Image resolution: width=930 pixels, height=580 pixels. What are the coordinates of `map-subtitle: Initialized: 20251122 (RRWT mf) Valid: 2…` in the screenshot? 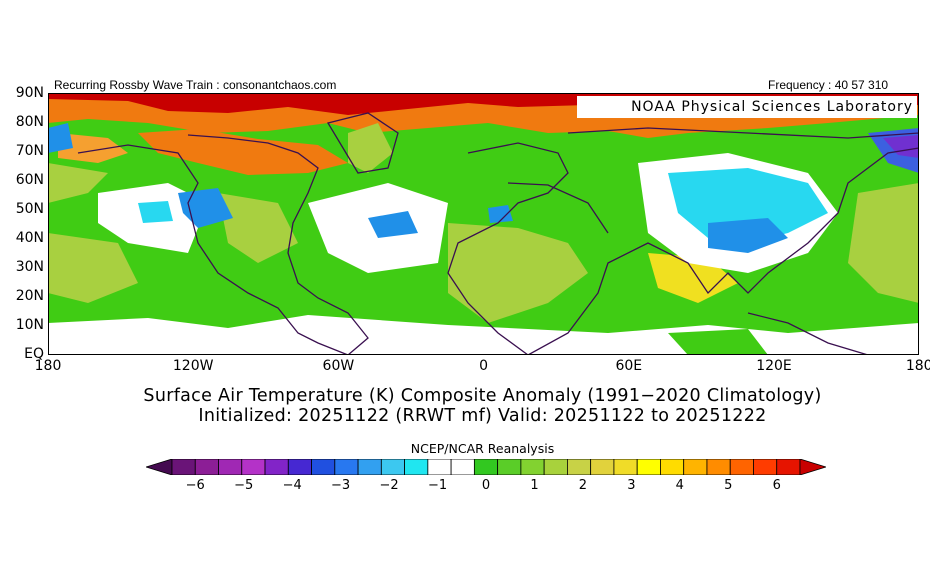 It's located at (482, 416).